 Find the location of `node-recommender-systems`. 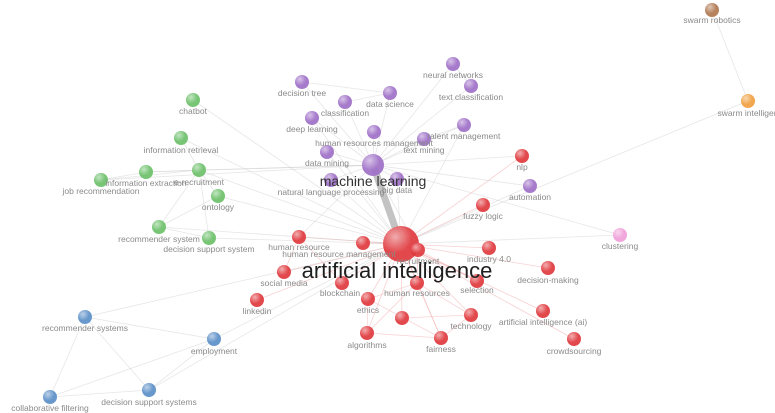

node-recommender-systems is located at coordinates (85, 317).